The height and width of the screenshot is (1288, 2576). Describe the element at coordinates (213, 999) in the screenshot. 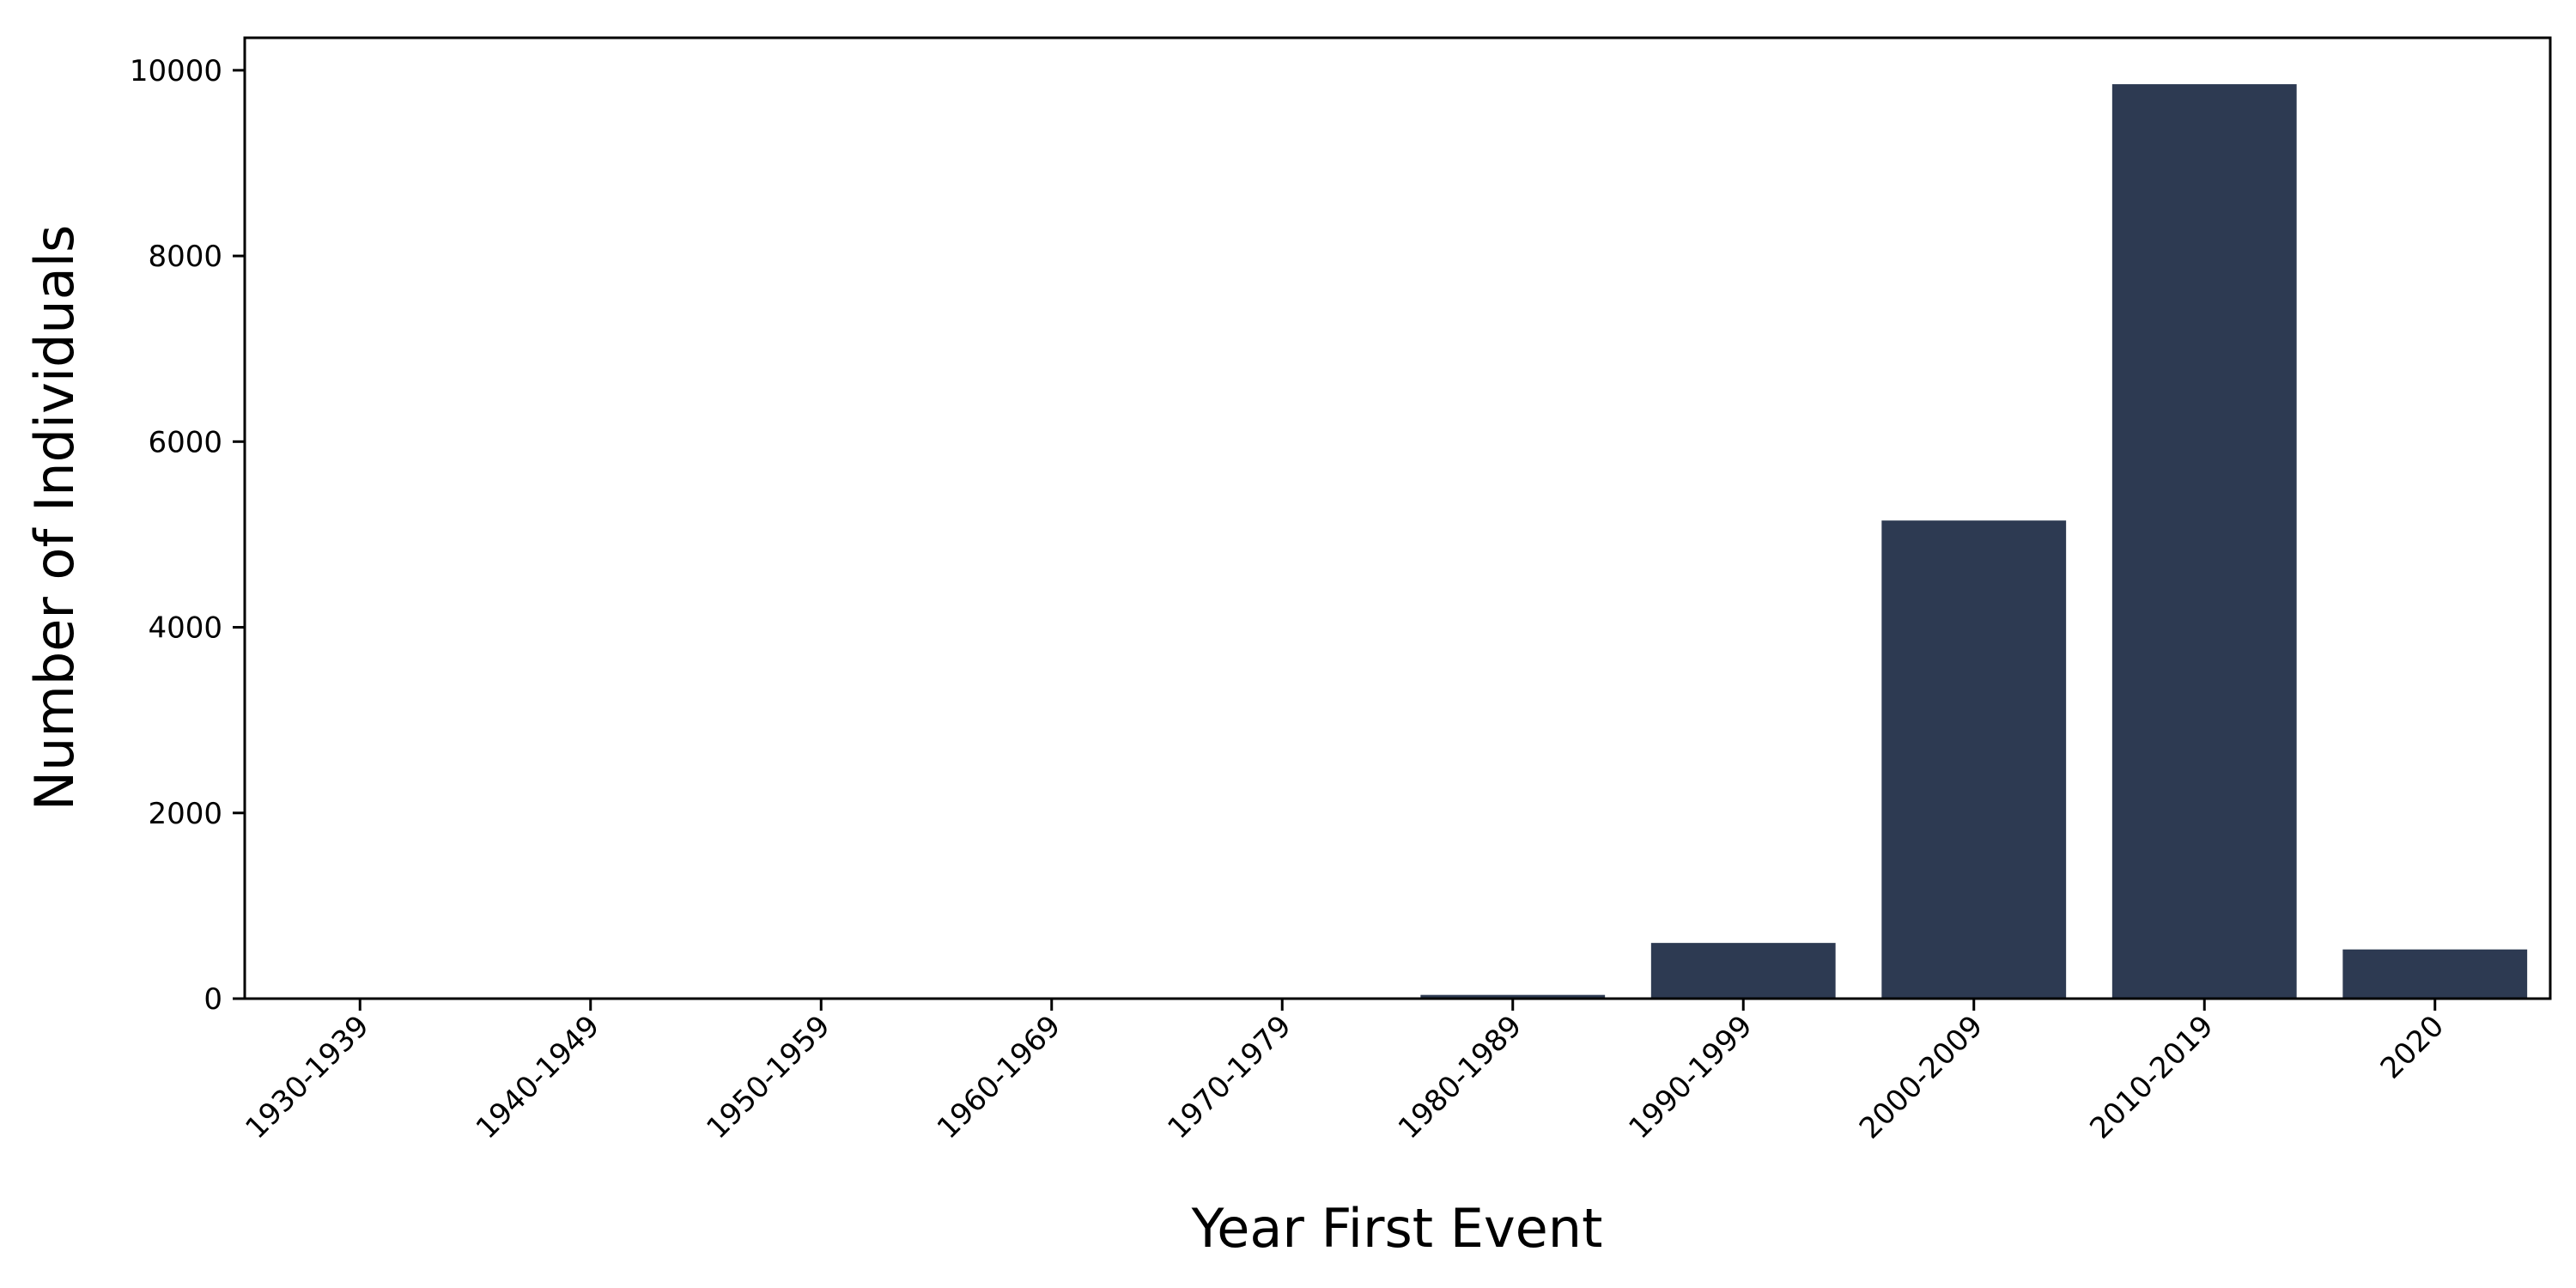

I see `y-tick-label: 0` at that location.